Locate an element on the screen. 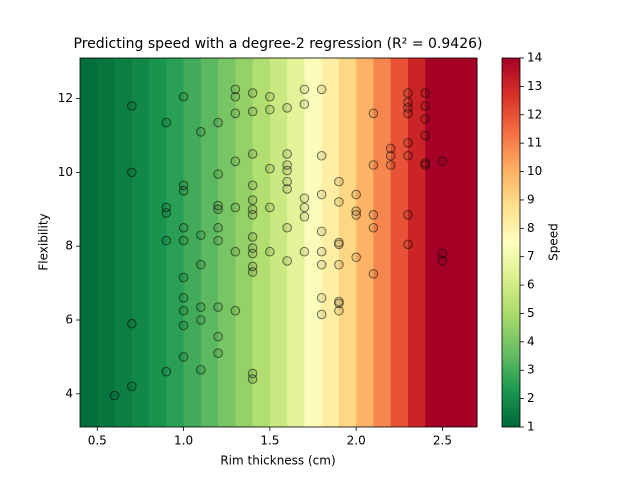 The width and height of the screenshot is (640, 480). colorbar-tick-label: 12 is located at coordinates (534, 114).